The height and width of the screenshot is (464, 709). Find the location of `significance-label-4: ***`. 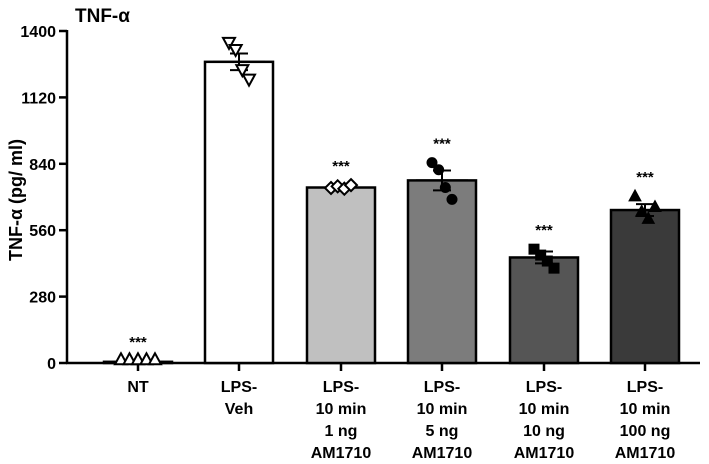

significance-label-4: *** is located at coordinates (544, 230).